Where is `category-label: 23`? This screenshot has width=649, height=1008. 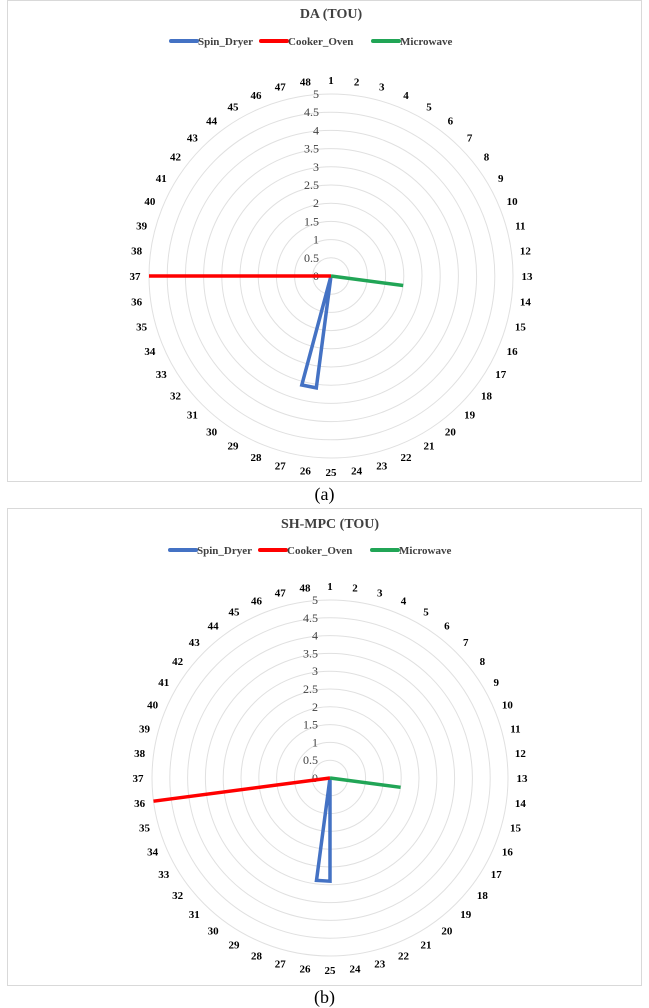
category-label: 23 is located at coordinates (382, 466).